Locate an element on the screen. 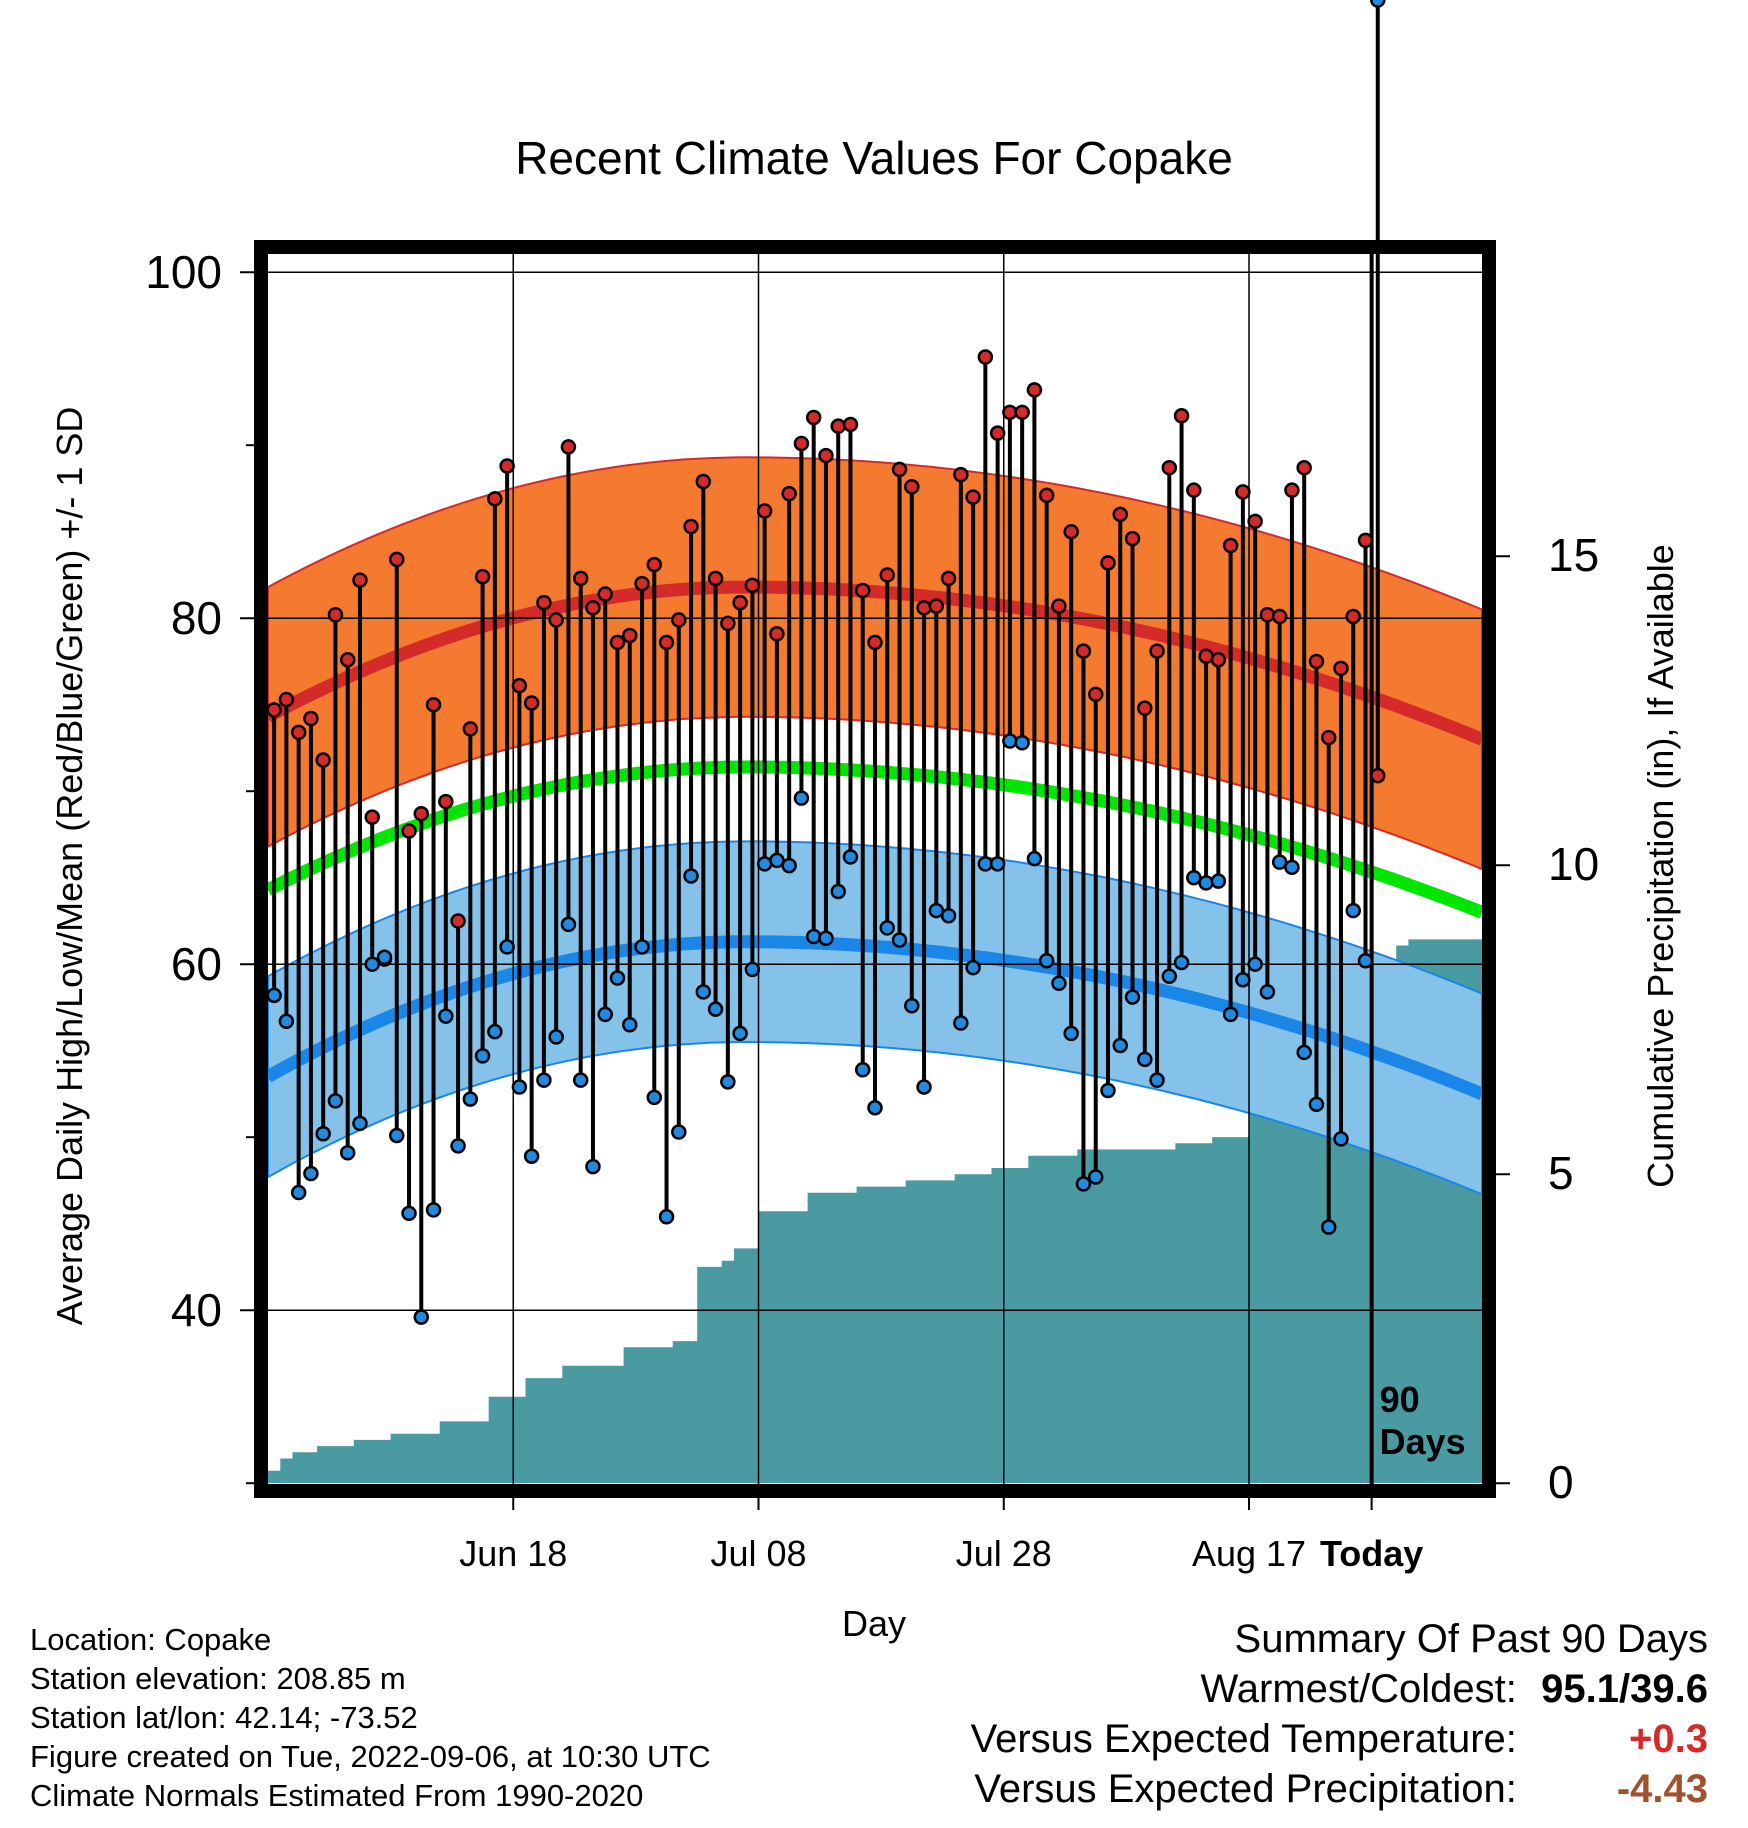 This screenshot has height=1828, width=1748. today-days-label: 90 Days is located at coordinates (1423, 1420).